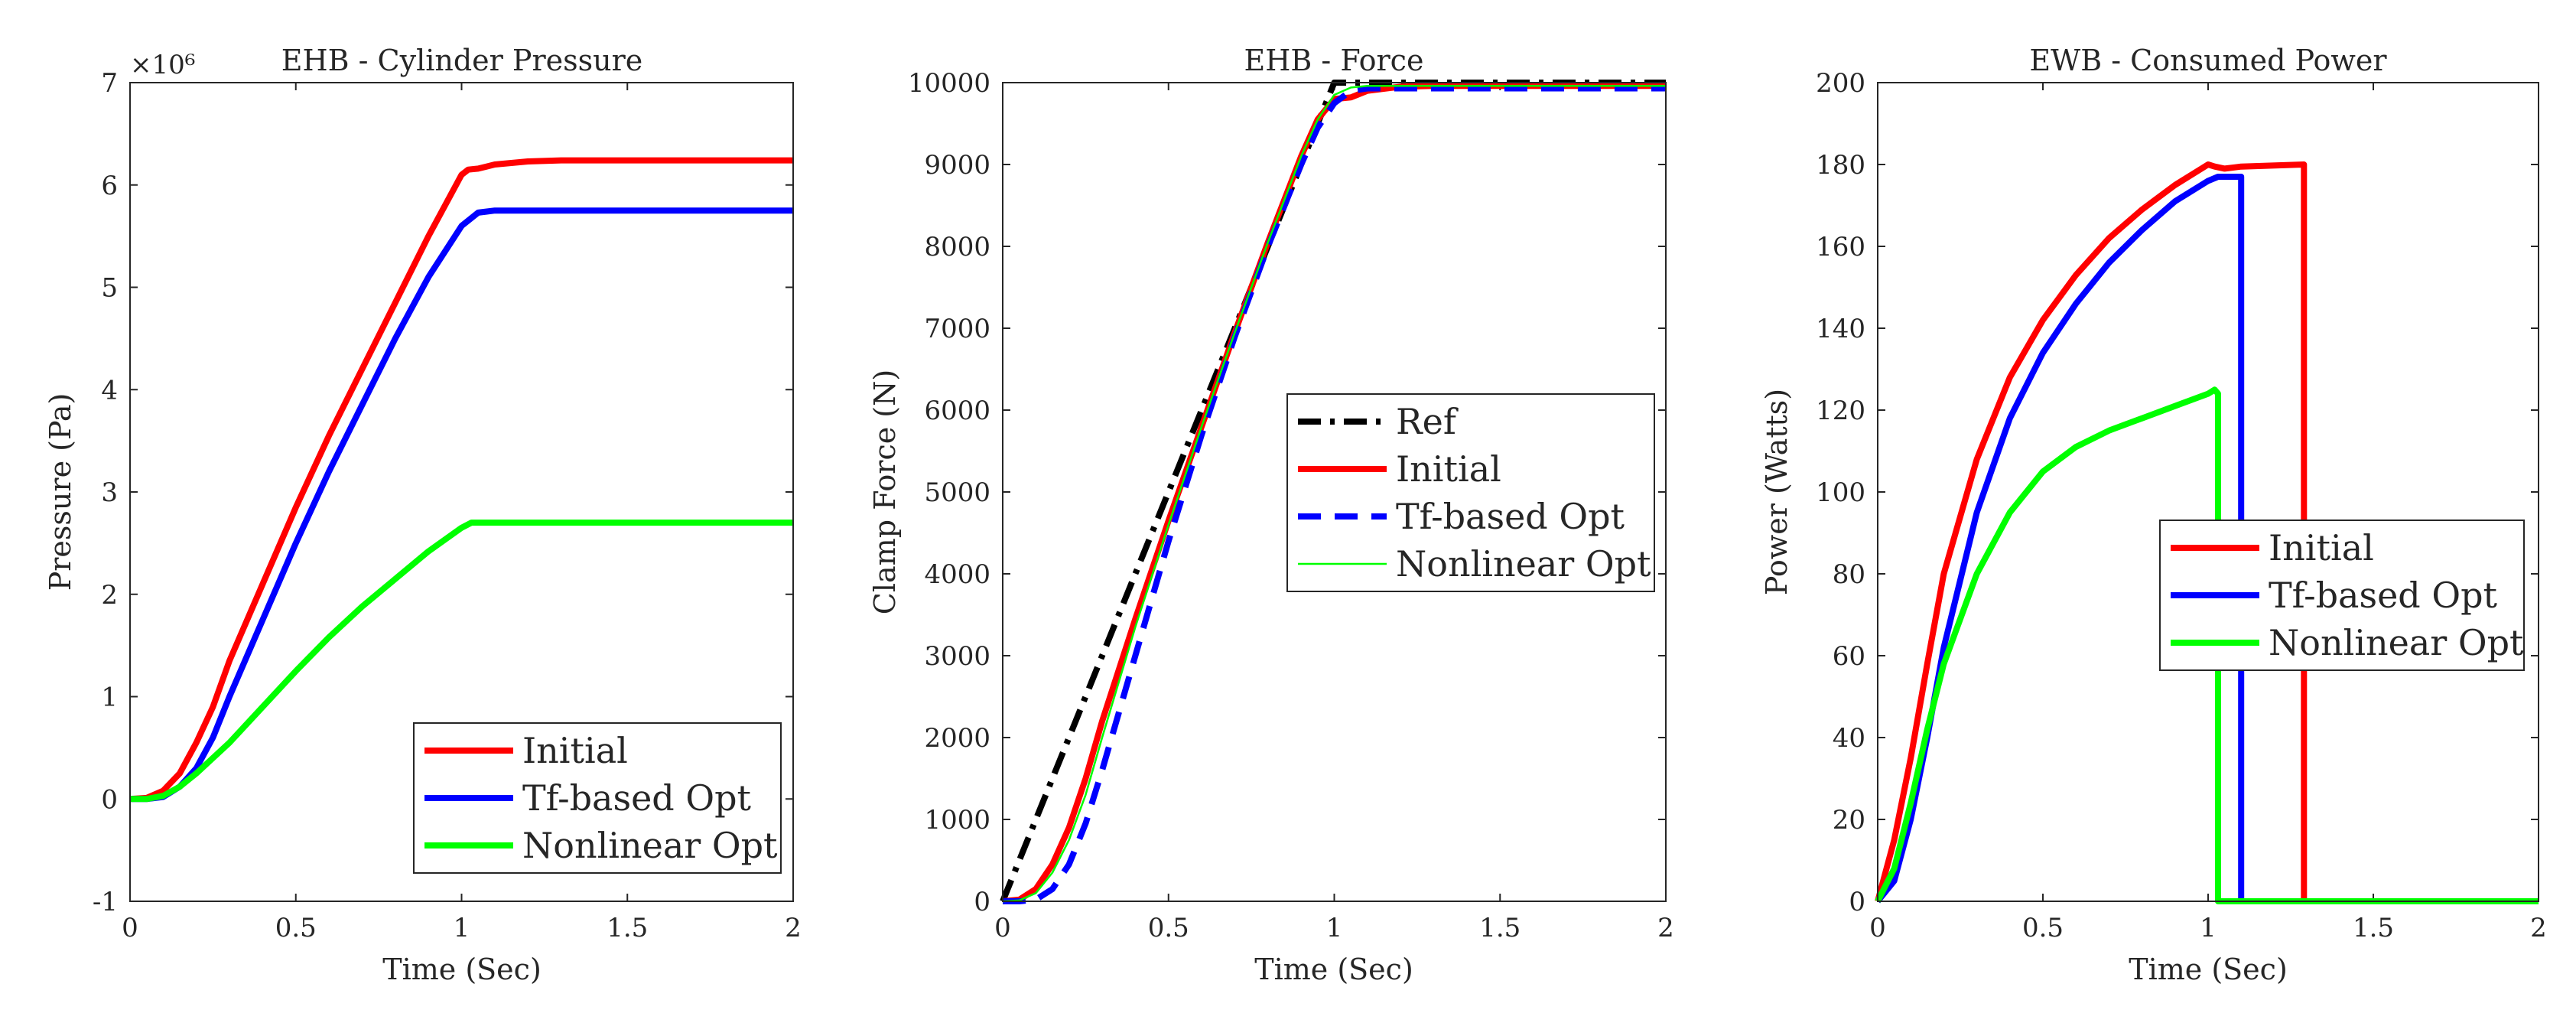  What do you see at coordinates (109, 288) in the screenshot?
I see `y-tick-label: 5` at bounding box center [109, 288].